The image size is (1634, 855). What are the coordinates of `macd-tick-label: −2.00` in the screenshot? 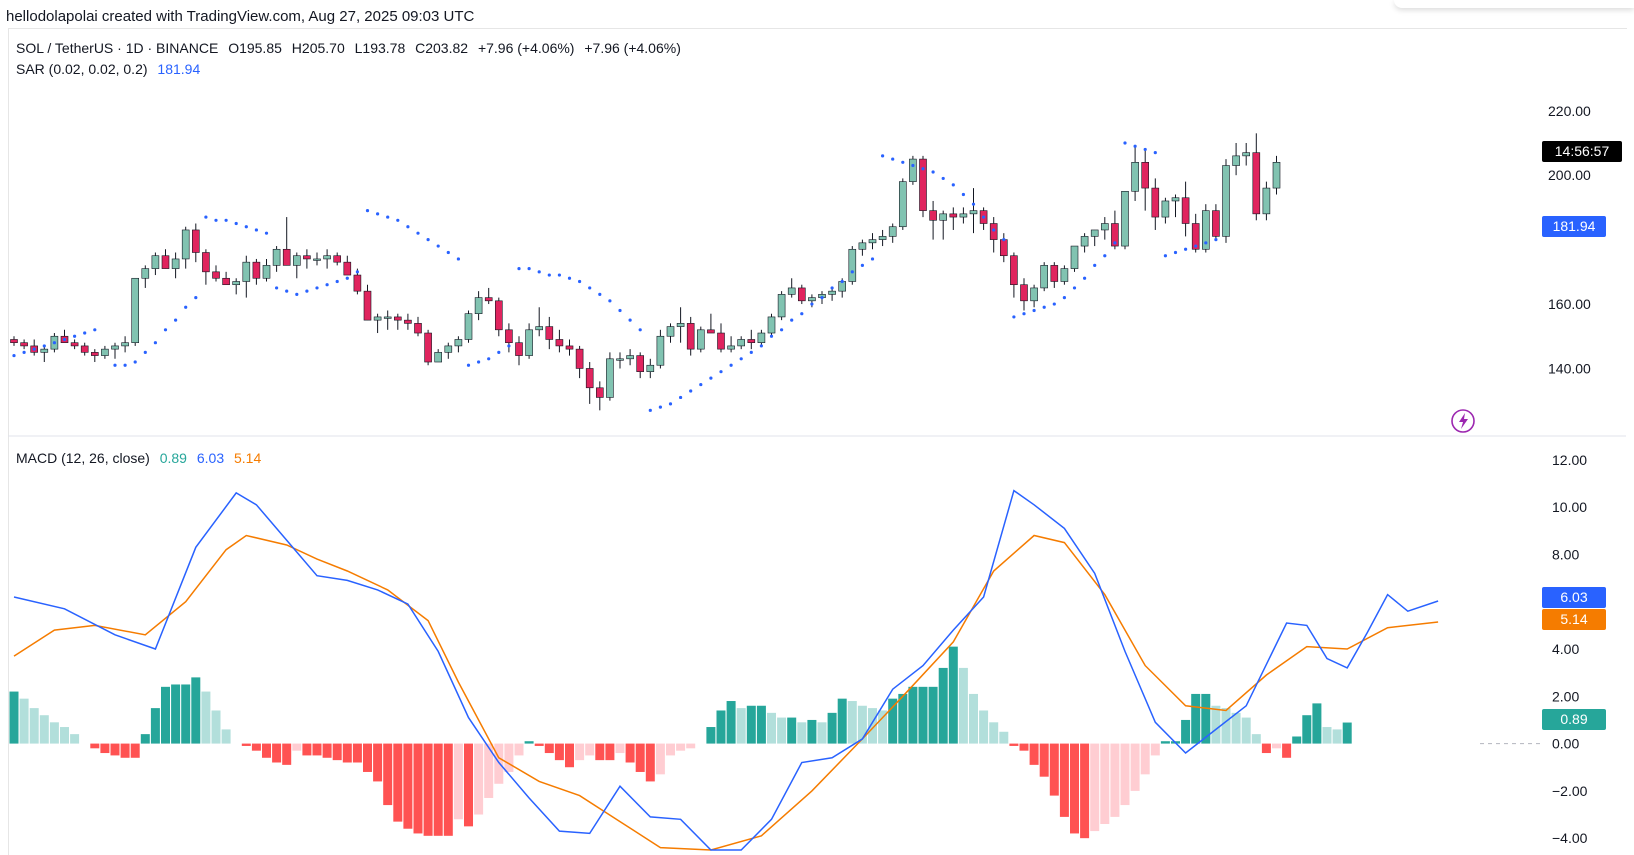 It's located at (1570, 791).